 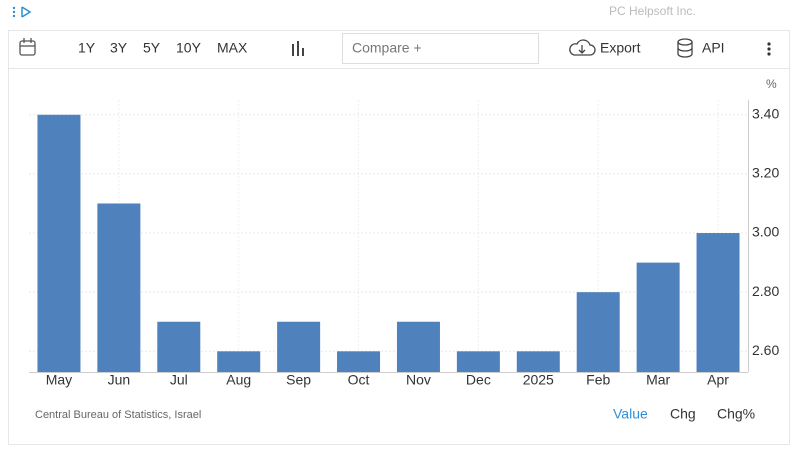 I want to click on brand: PC Helpsoft Inc., so click(x=652, y=11).